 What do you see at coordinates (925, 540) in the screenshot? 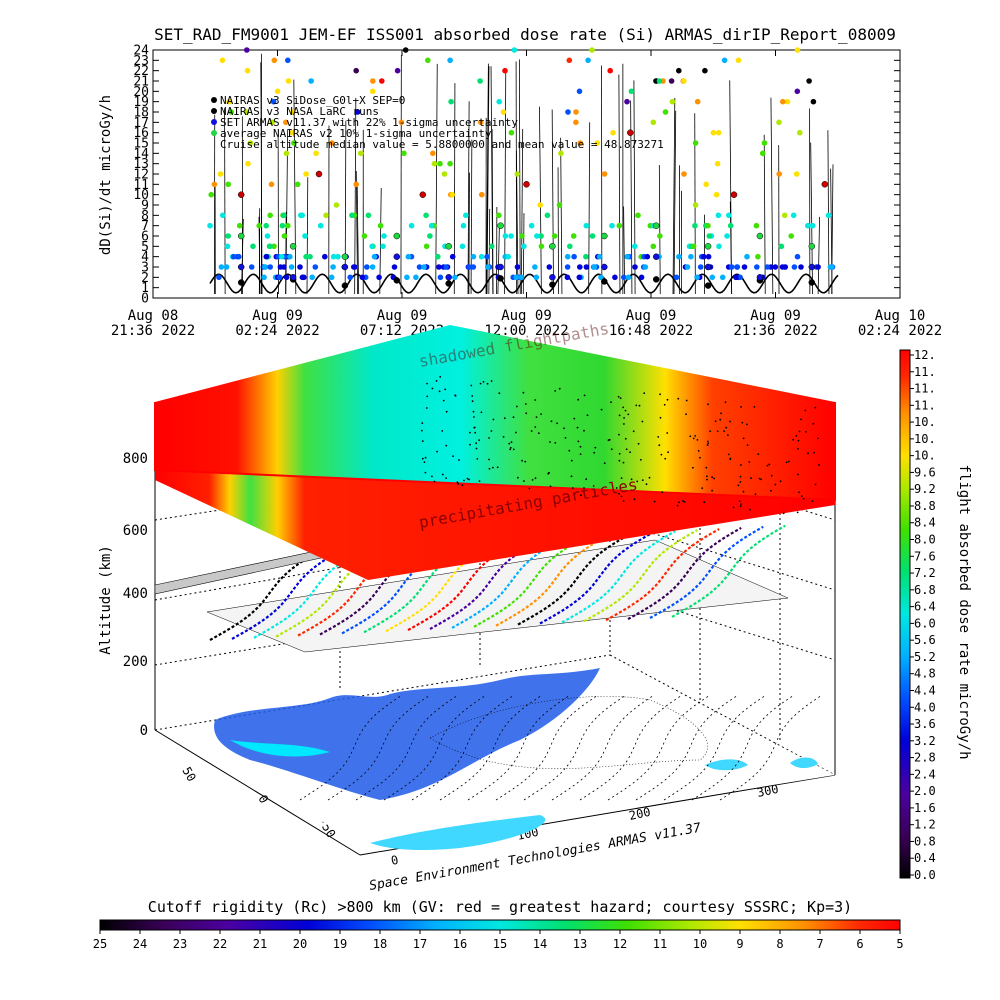
I see `dose-colorbar-tick-label: 8.0` at bounding box center [925, 540].